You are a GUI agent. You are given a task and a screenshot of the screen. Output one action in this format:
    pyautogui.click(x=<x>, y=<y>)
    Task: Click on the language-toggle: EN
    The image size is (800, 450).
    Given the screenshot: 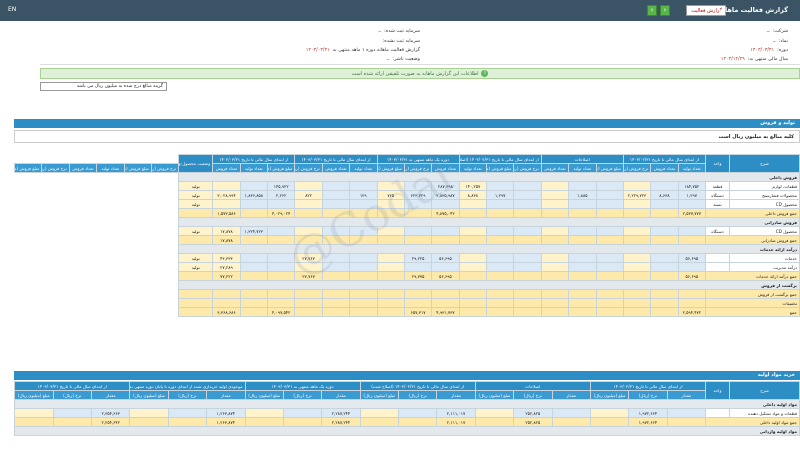 What is the action you would take?
    pyautogui.click(x=12, y=9)
    